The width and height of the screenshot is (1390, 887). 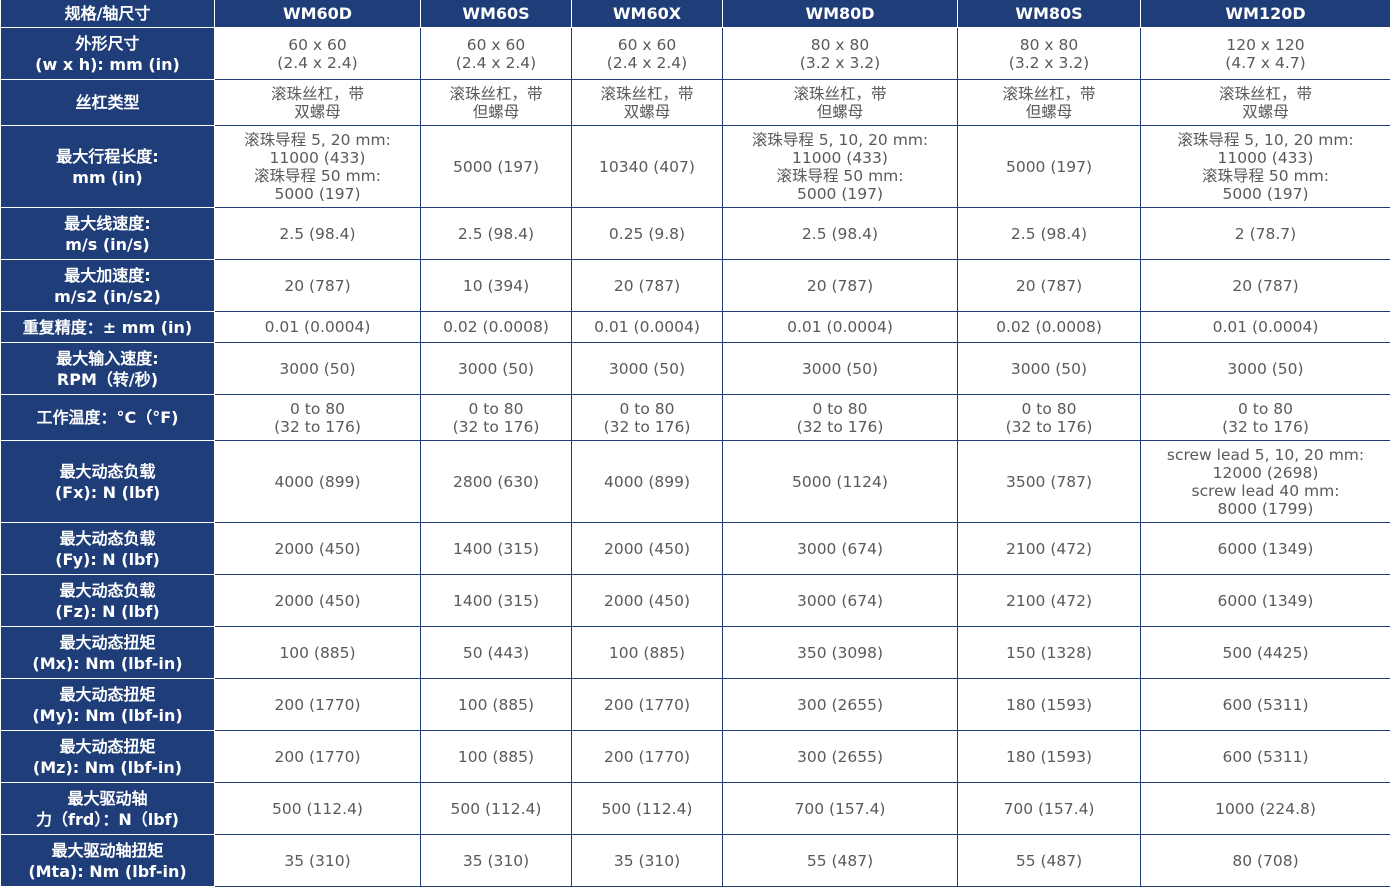 What do you see at coordinates (107, 368) in the screenshot?
I see `row-label: 最大输入速度: RPM（转/秒)` at bounding box center [107, 368].